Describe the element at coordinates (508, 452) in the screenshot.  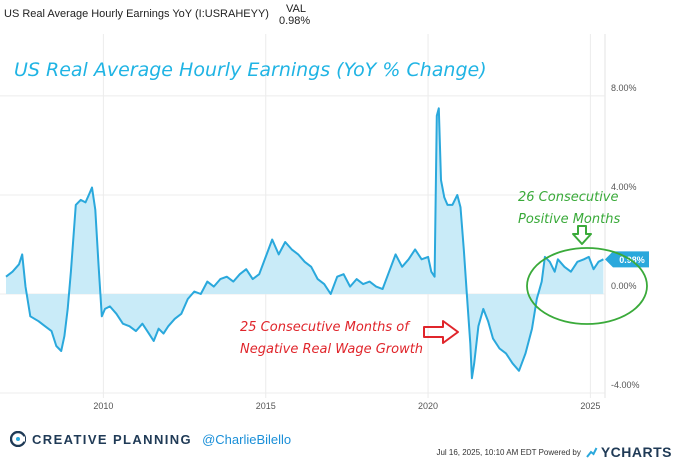
I see `timestamp: Jul 16, 2025, 10:10 AM EDT Powered by` at that location.